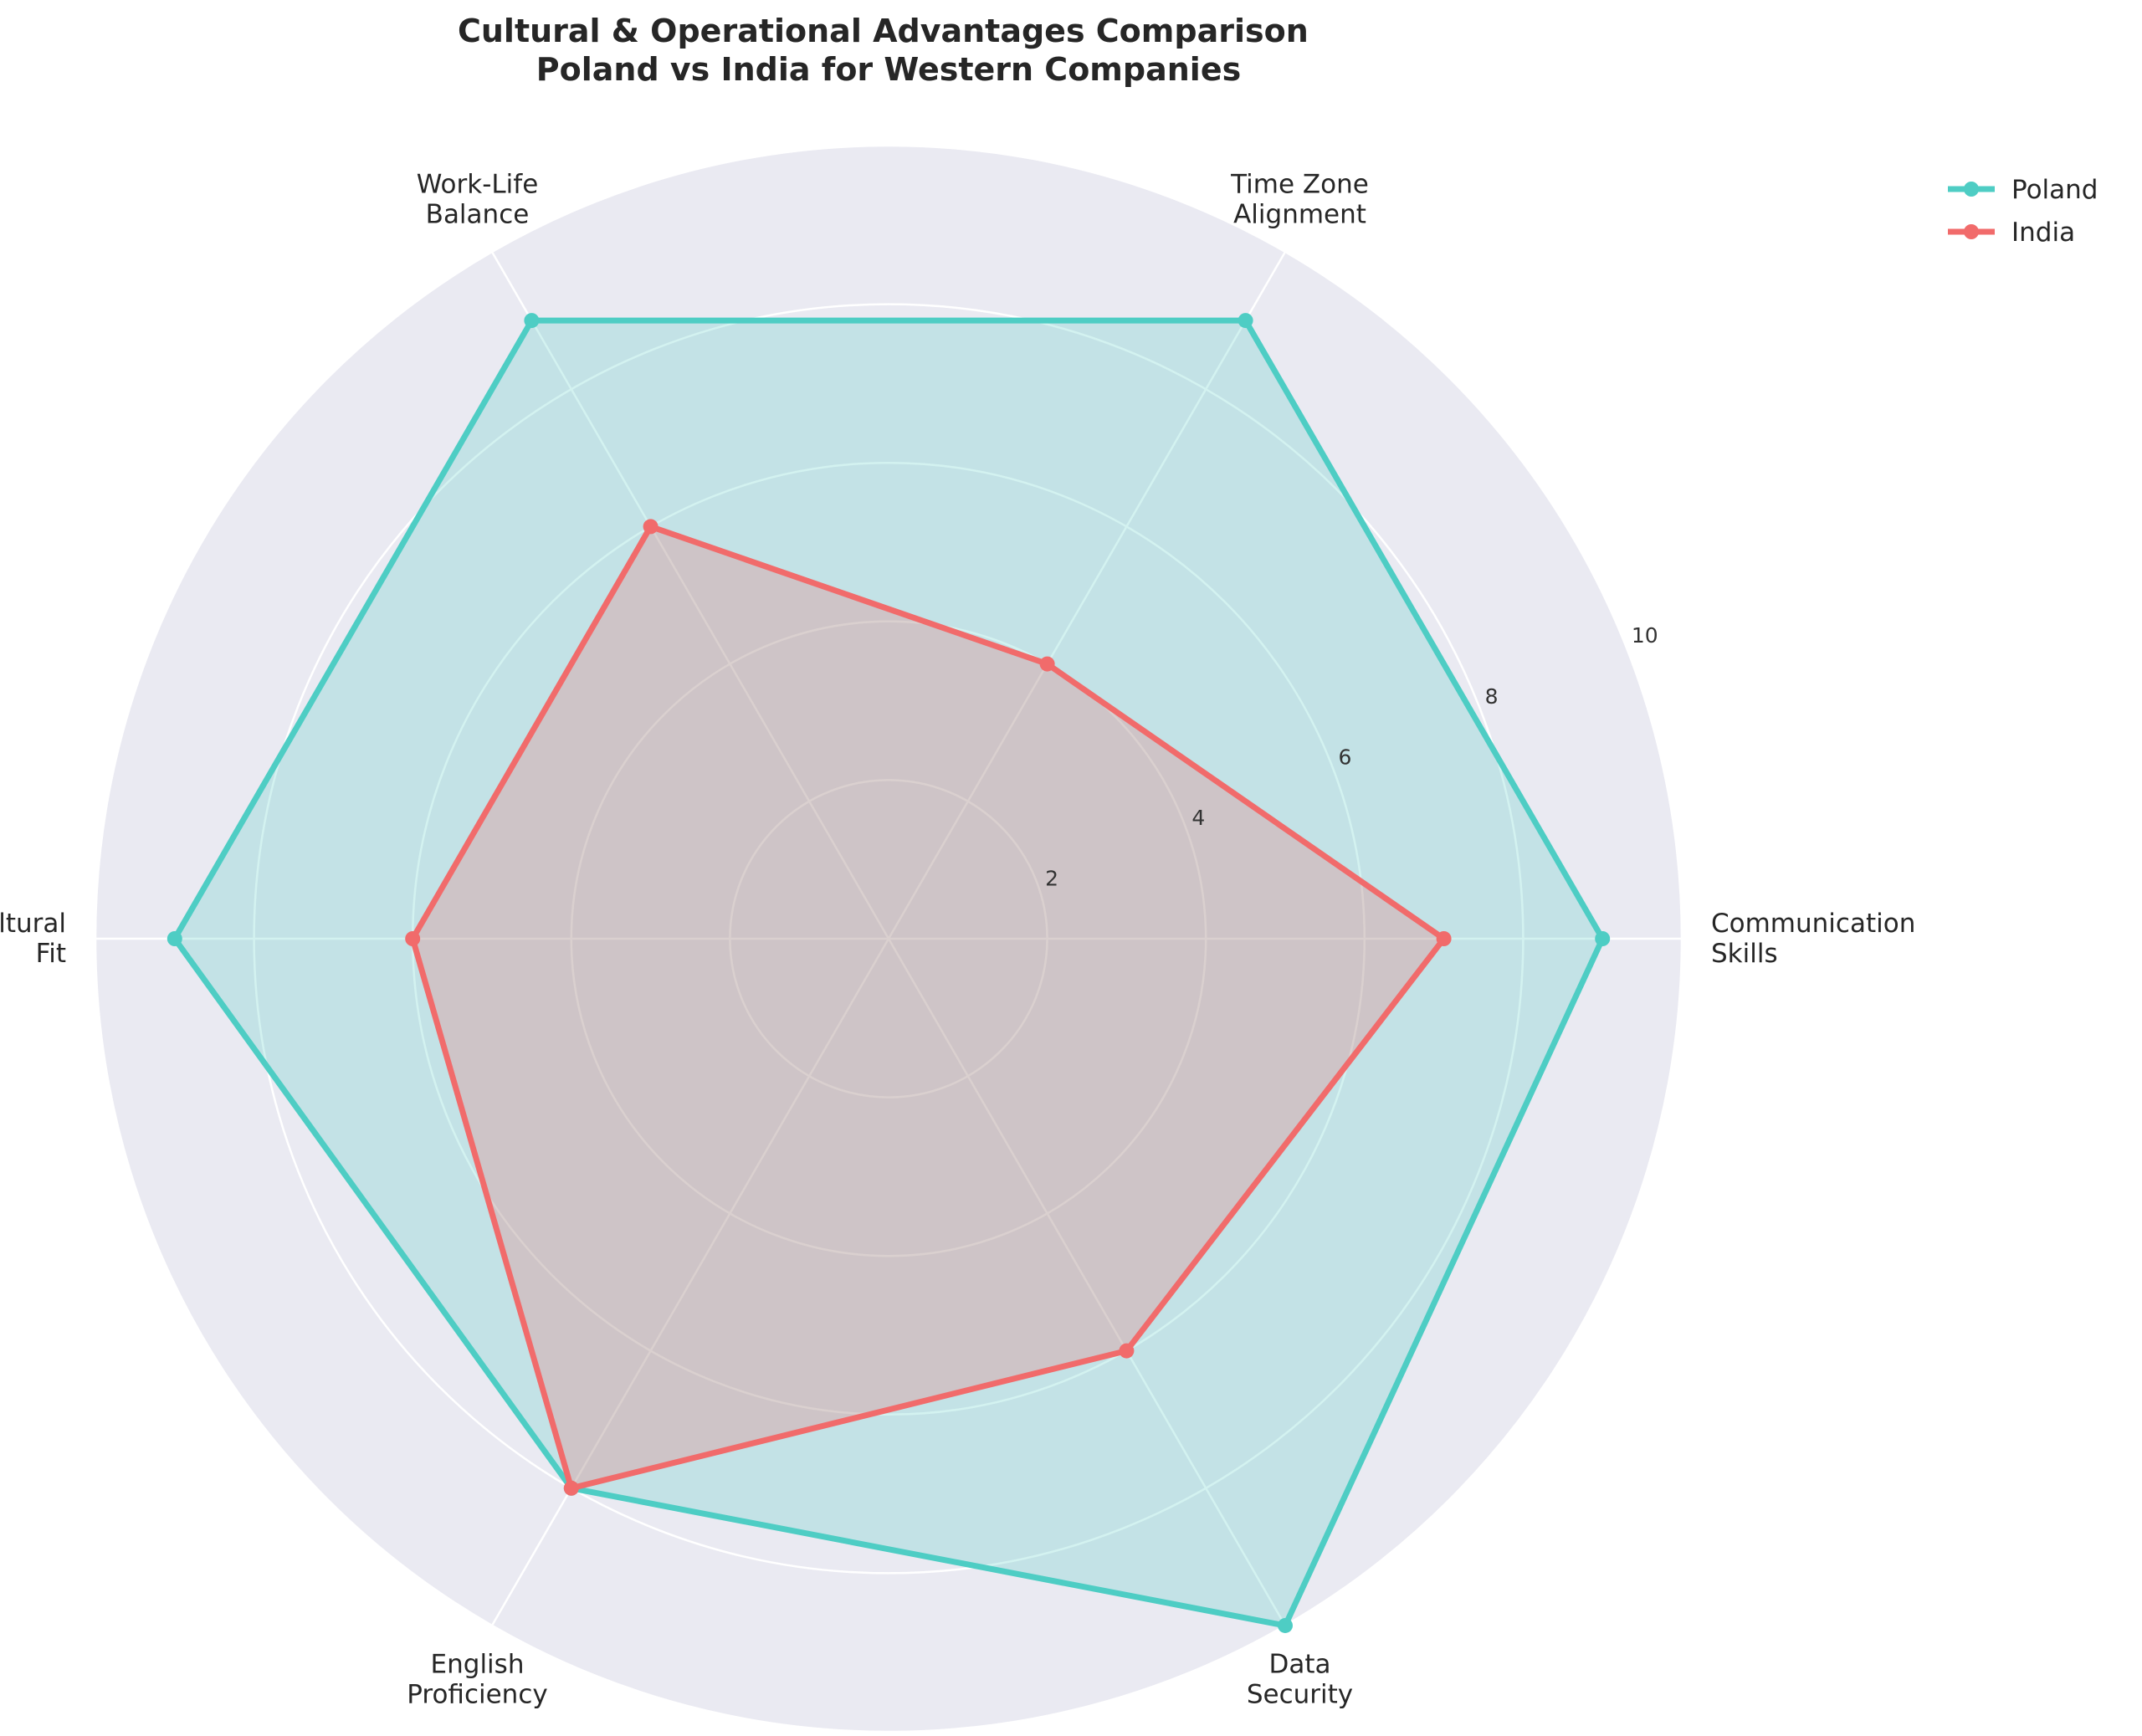  What do you see at coordinates (478, 185) in the screenshot?
I see `category-label-line: Work-Life` at bounding box center [478, 185].